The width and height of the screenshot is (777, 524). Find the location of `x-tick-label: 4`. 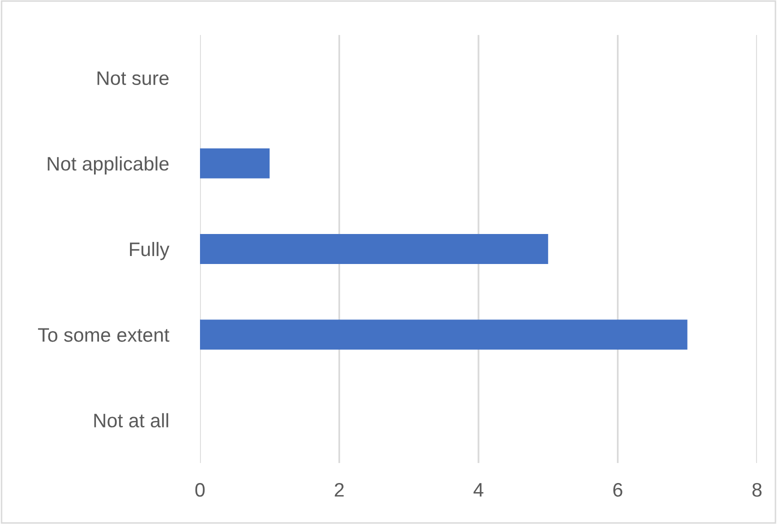

x-tick-label: 4 is located at coordinates (479, 490).